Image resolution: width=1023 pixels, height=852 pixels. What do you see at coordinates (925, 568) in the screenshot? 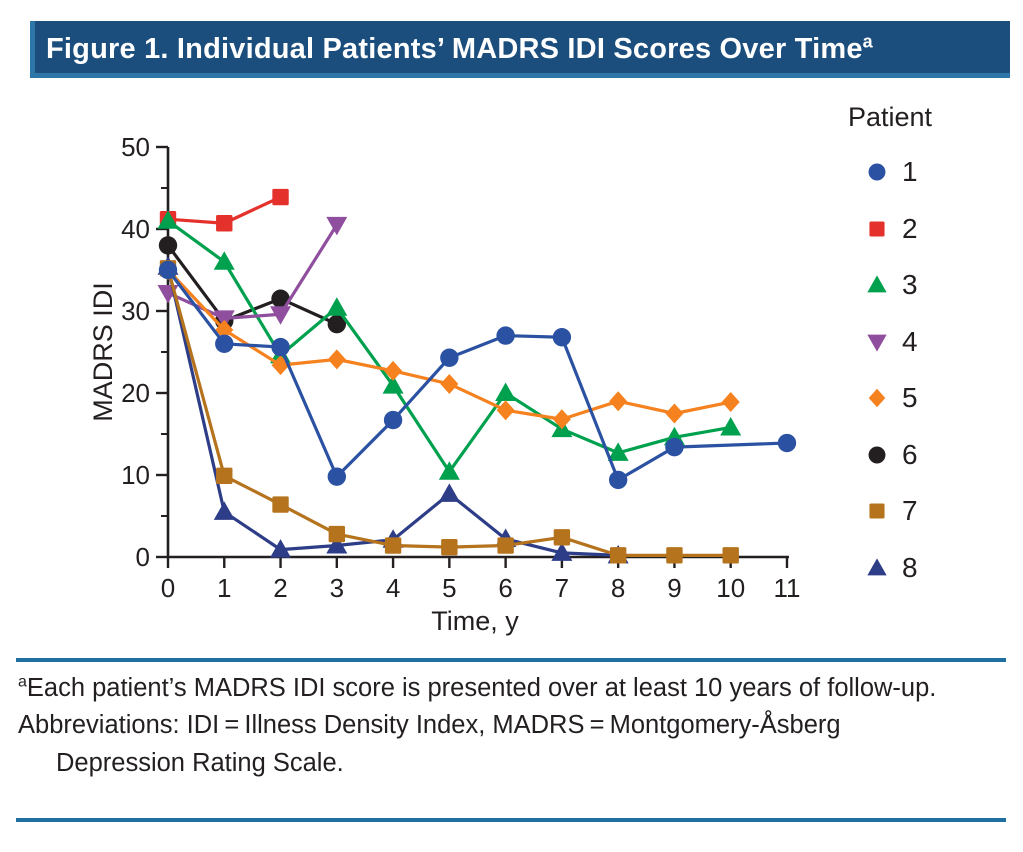
I see `legend-item-patient-8: 8` at bounding box center [925, 568].